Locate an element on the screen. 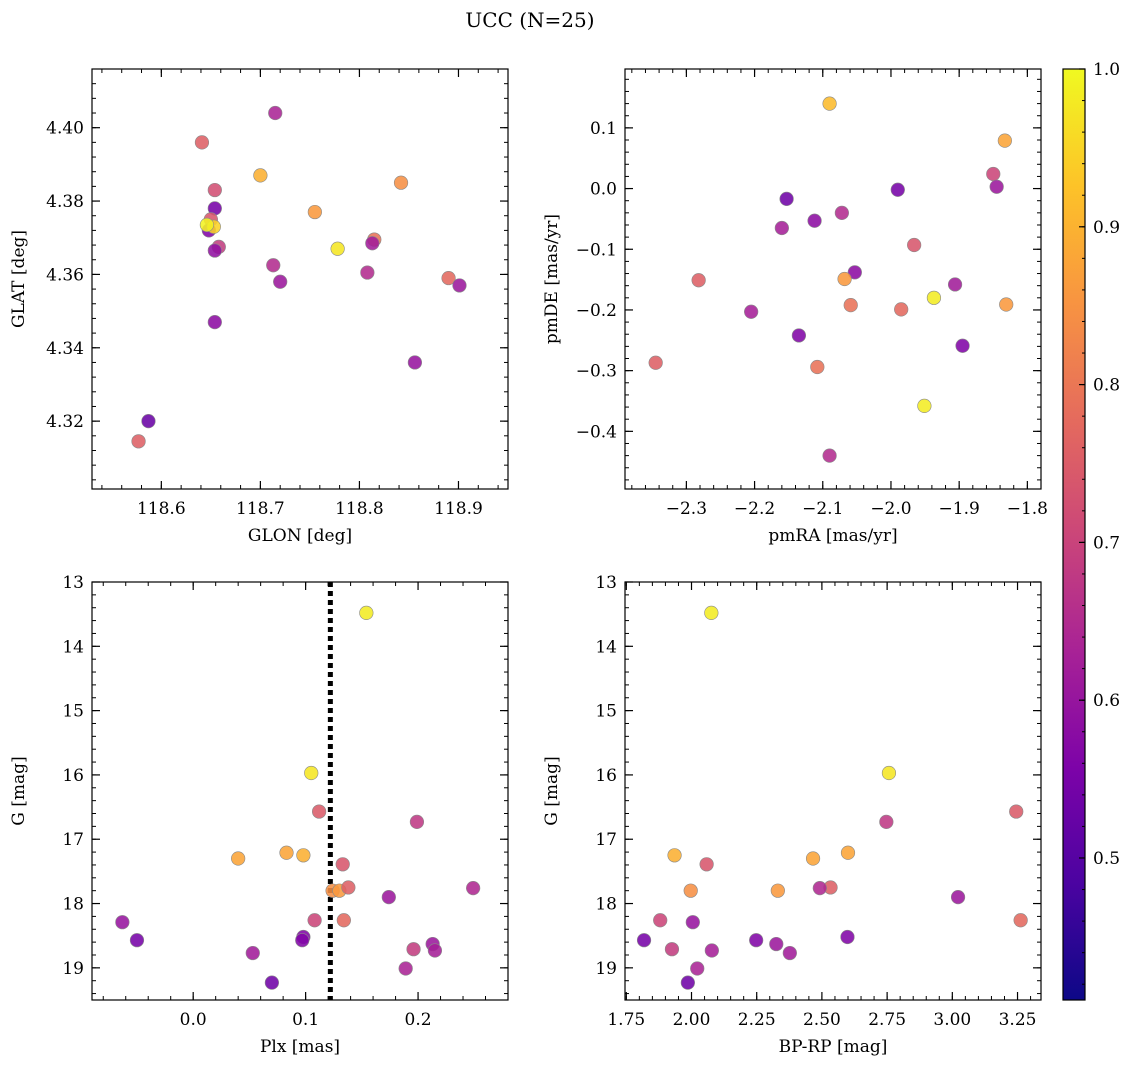 This screenshot has width=1136, height=1068. x-tick-label: −2.1 is located at coordinates (822, 509).